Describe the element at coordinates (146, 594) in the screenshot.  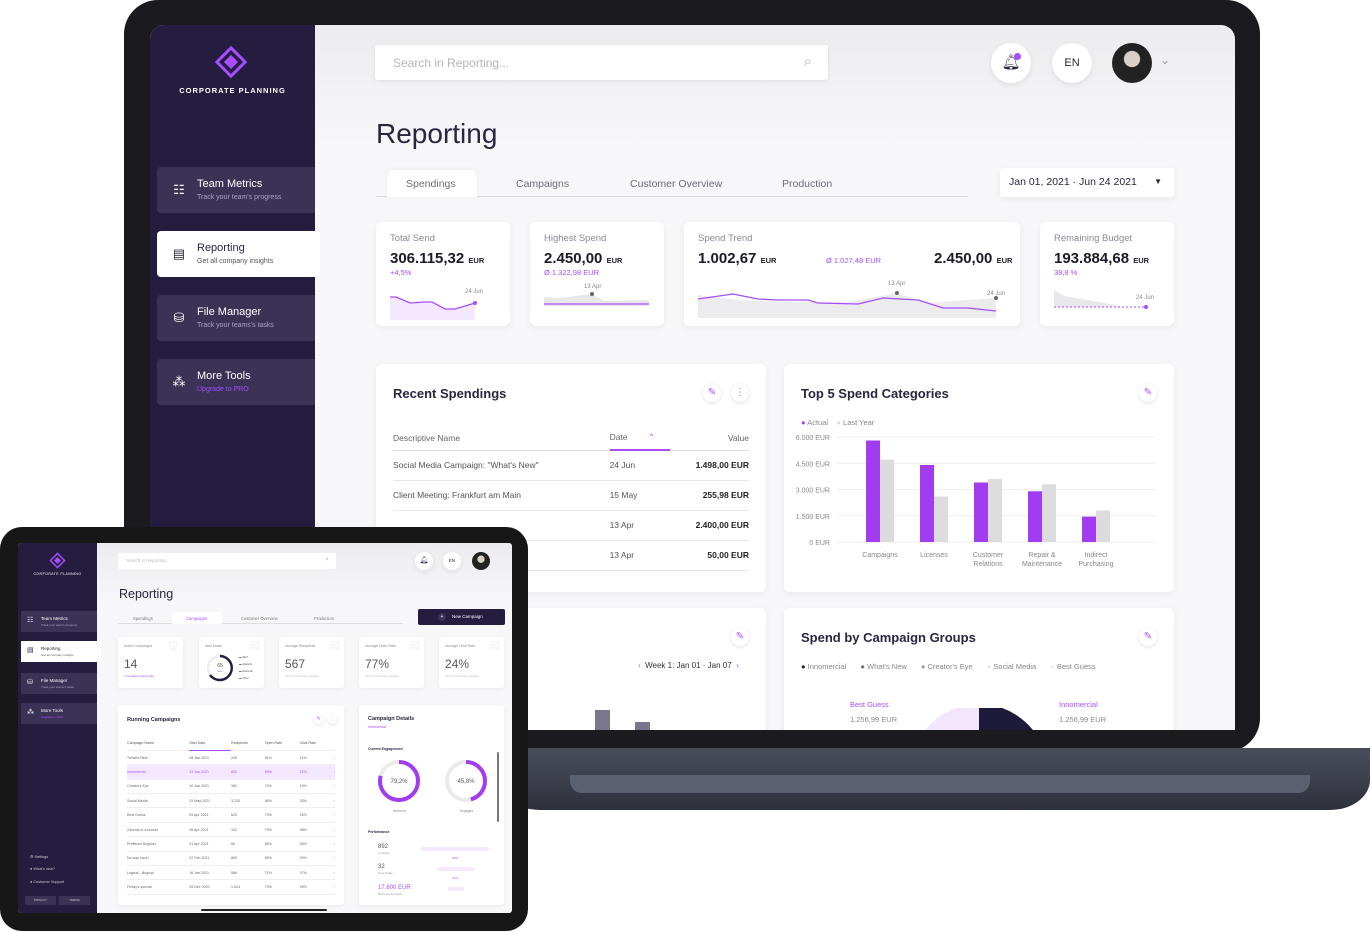
I see `page-title: Reporting` at that location.